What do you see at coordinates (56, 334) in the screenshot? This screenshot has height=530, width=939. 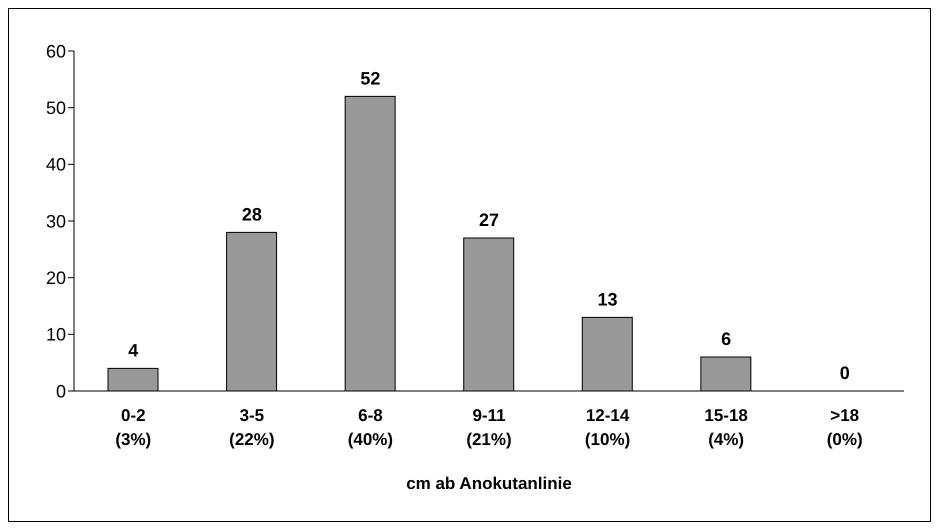 I see `y-tick-label: 10` at bounding box center [56, 334].